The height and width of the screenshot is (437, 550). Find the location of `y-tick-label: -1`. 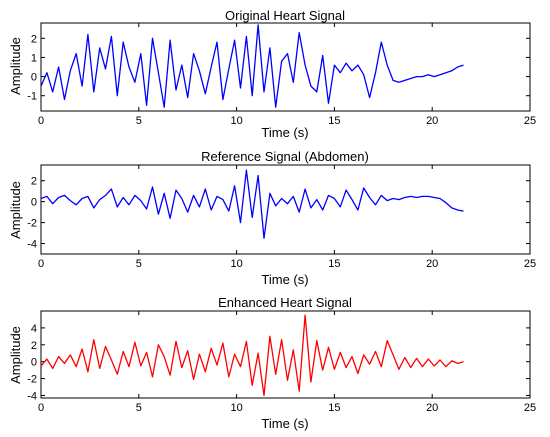

y-tick-label: -1 is located at coordinates (32, 97).